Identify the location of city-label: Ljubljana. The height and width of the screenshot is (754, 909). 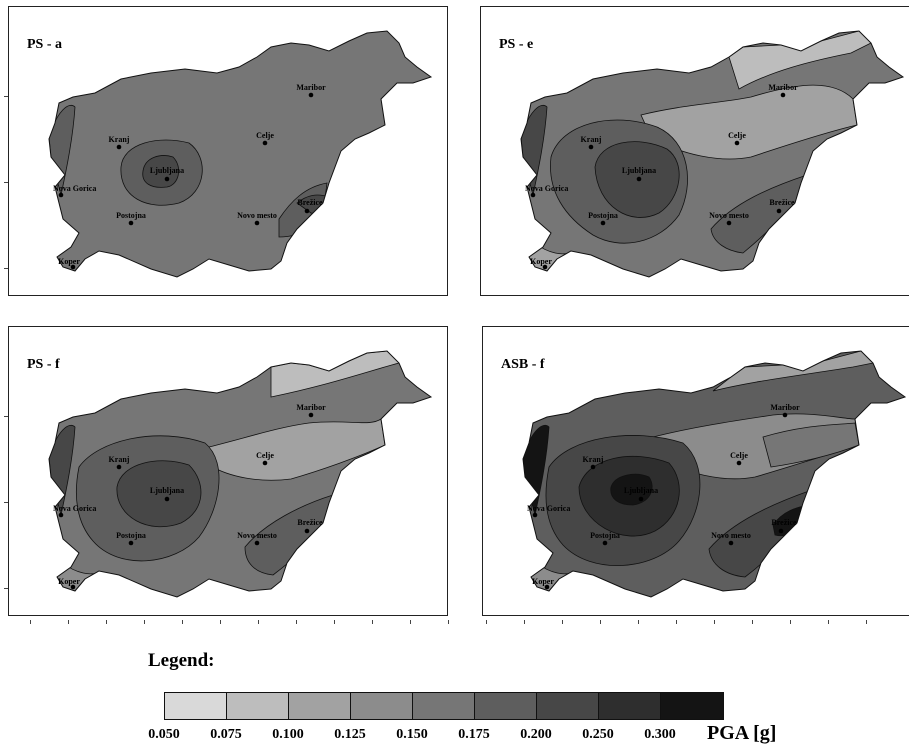
(167, 490).